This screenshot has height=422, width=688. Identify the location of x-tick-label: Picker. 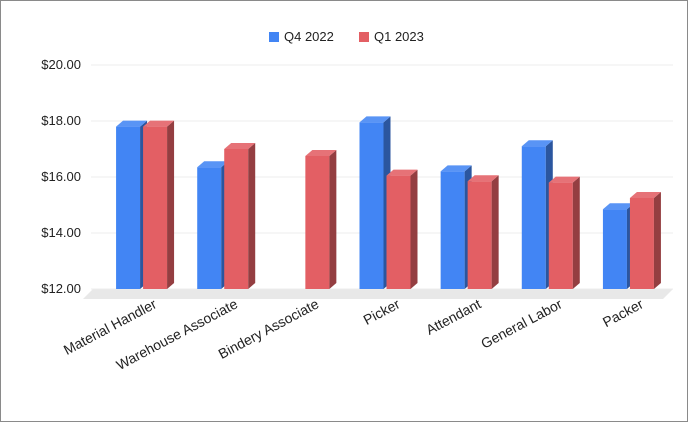
(382, 311).